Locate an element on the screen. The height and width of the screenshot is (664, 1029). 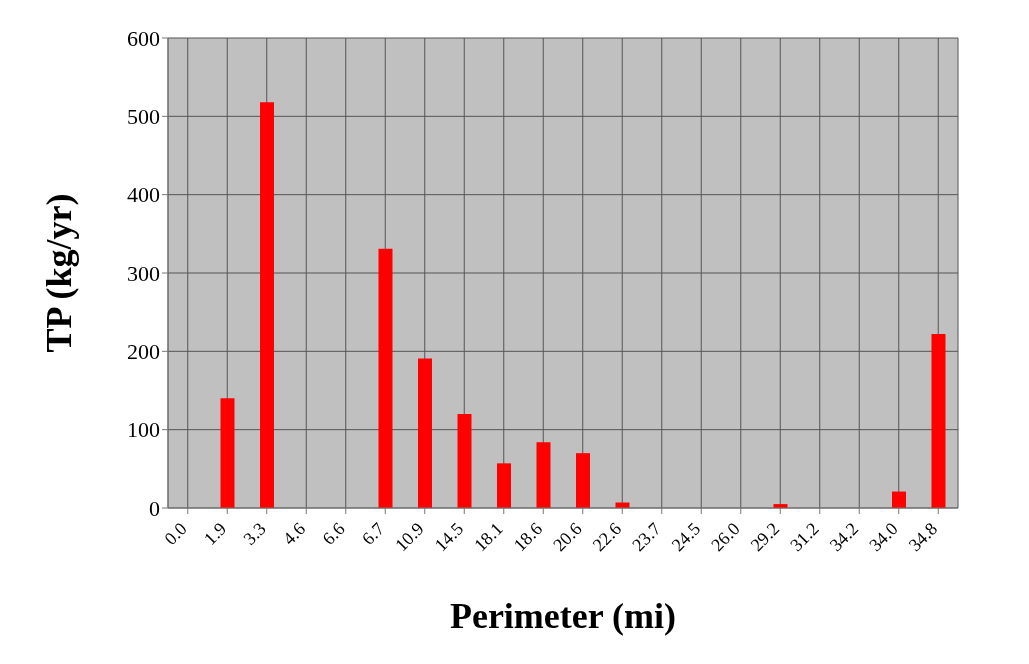
x-tick-label: 26.0 is located at coordinates (725, 537).